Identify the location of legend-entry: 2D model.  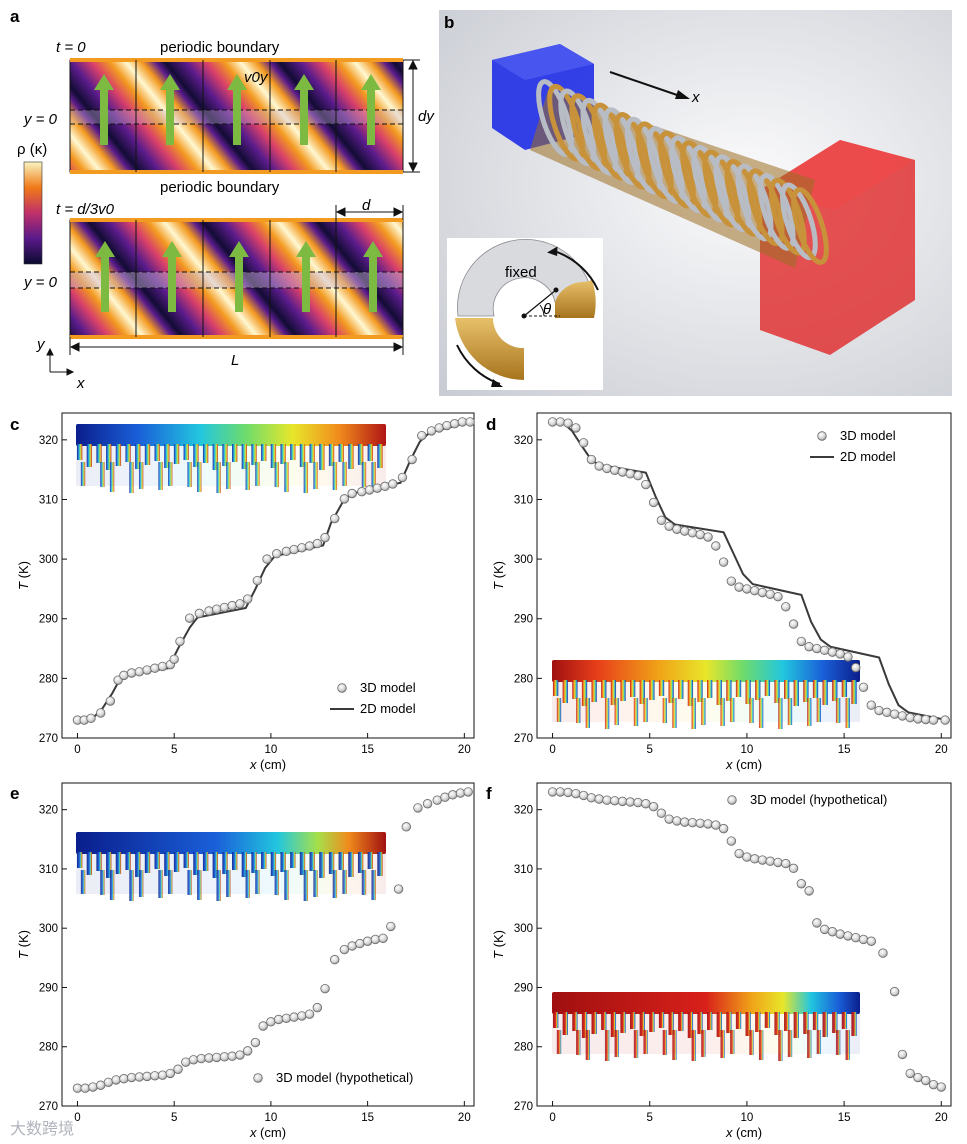
(868, 456).